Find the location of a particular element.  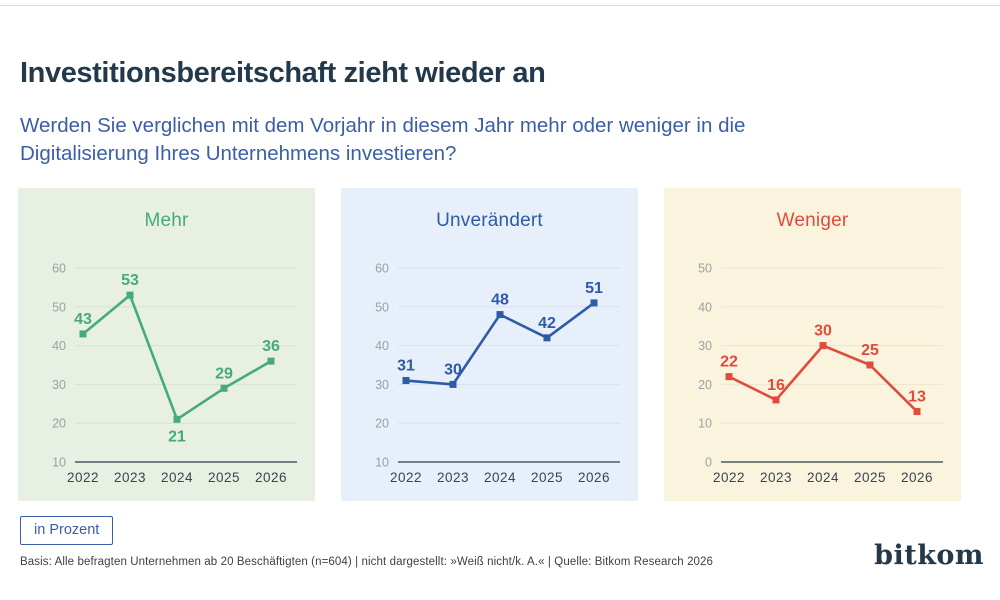

svg-text: 22 is located at coordinates (729, 362).